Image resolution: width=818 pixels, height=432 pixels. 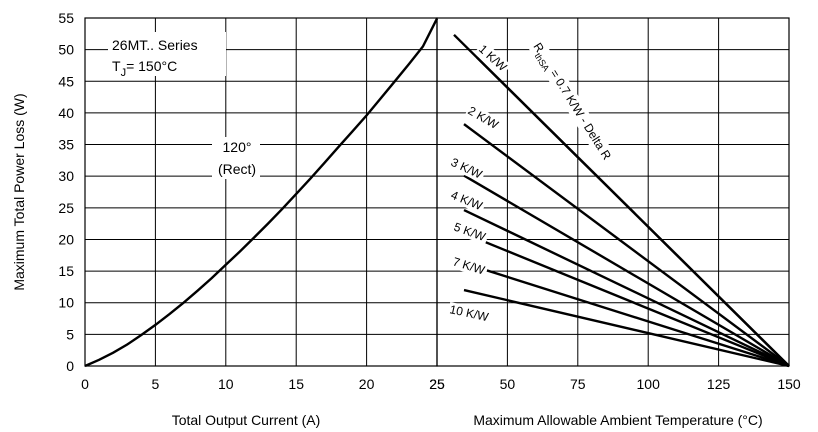 What do you see at coordinates (70, 366) in the screenshot?
I see `y-tick-label: 0` at bounding box center [70, 366].